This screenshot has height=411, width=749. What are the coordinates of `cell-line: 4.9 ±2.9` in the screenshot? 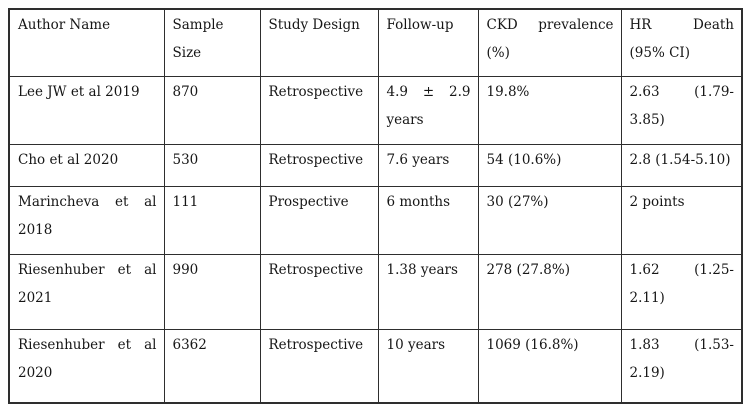 It's located at (429, 92).